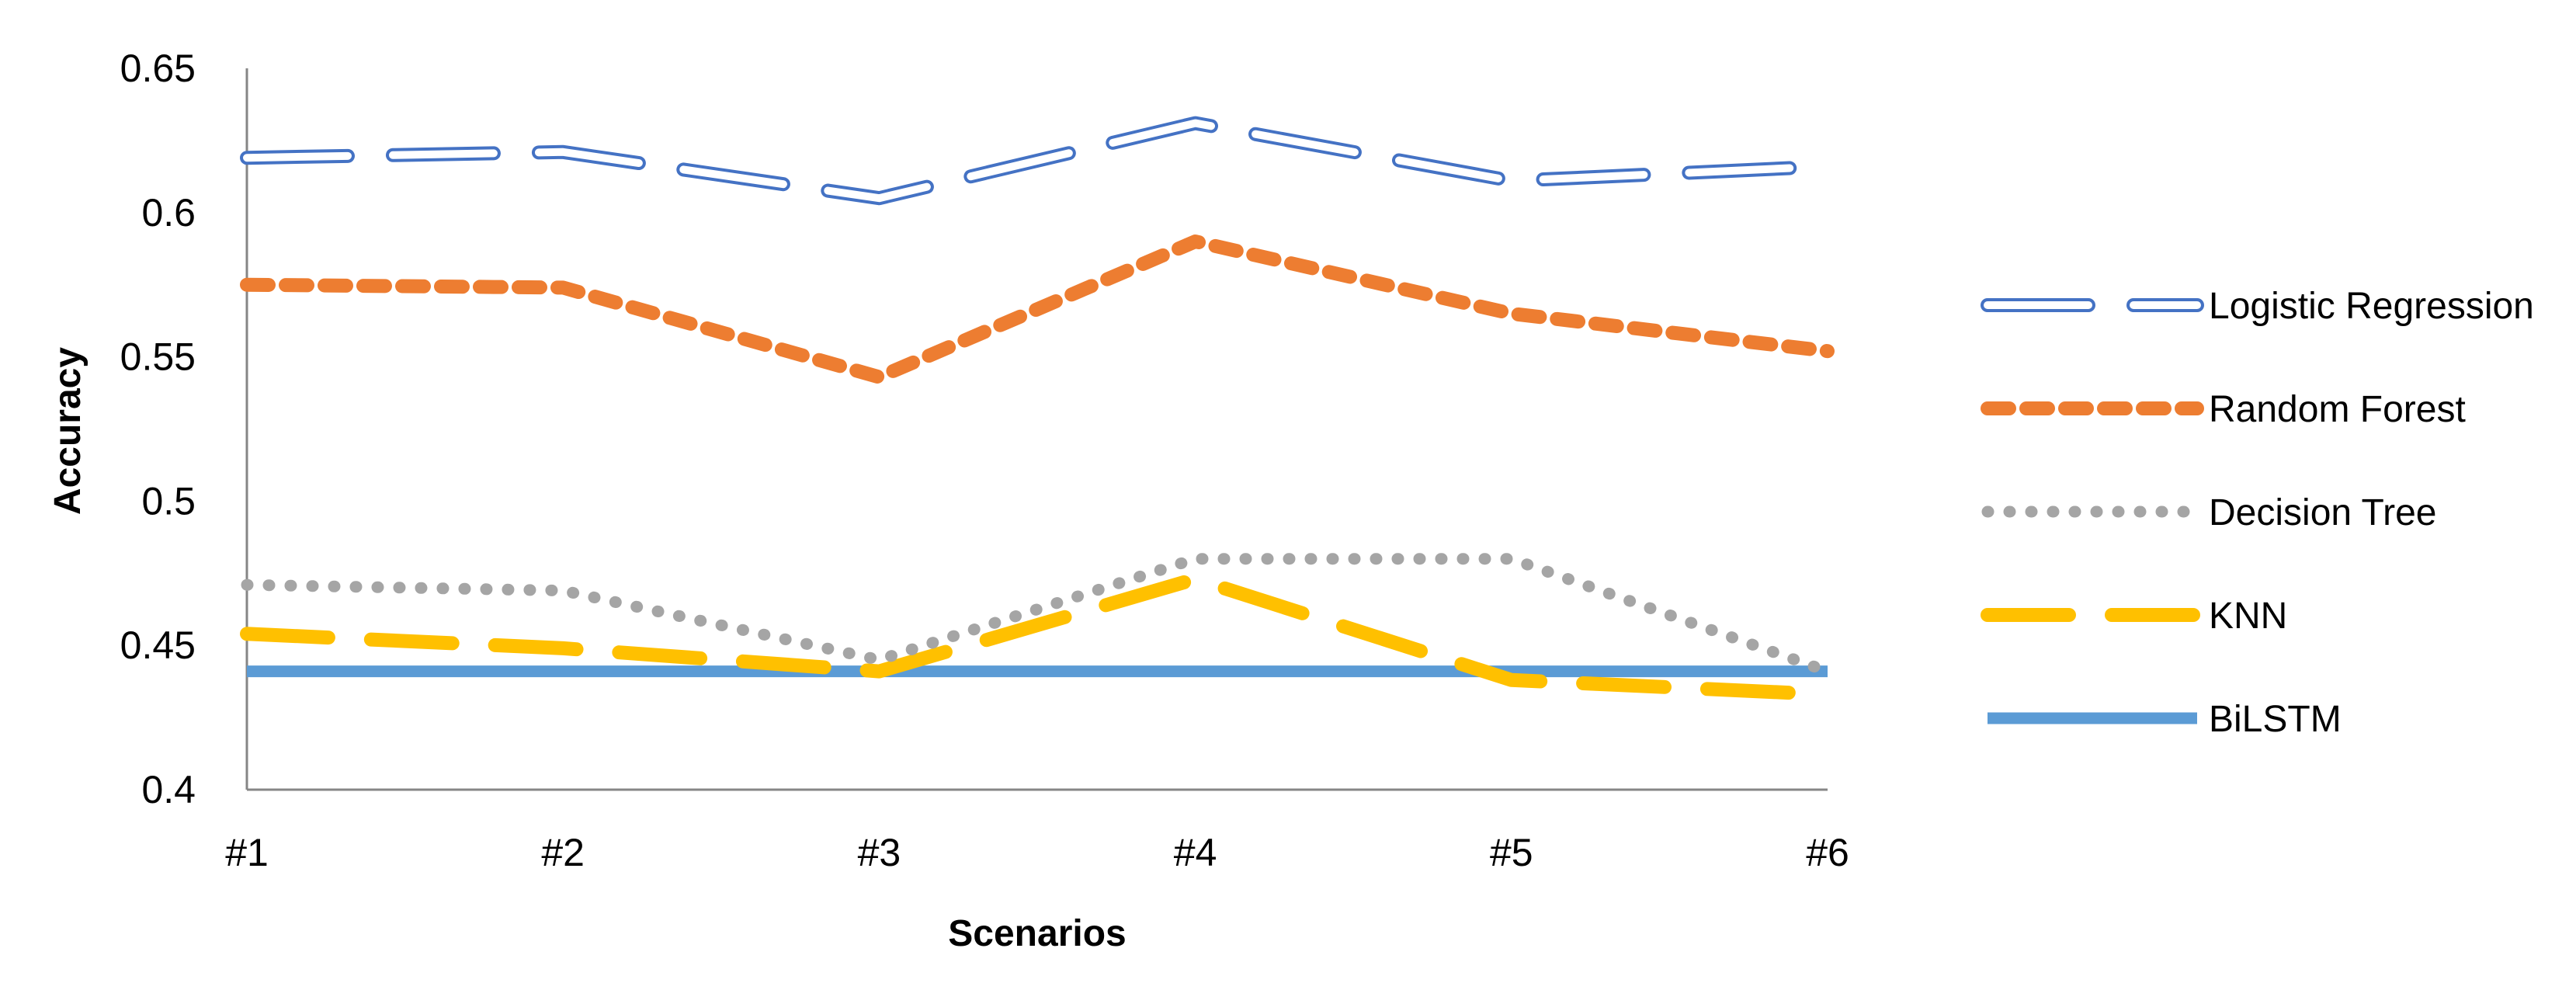 This screenshot has width=2576, height=990. I want to click on legend-item: Decision Tree, so click(2208, 512).